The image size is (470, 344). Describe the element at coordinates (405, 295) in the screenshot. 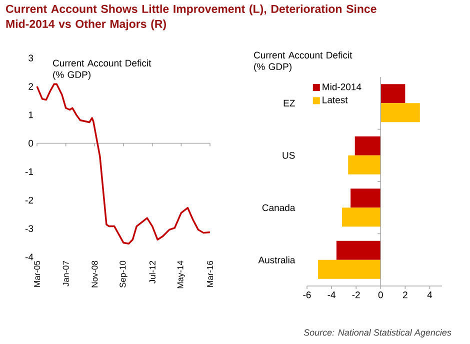

I see `x-tick-label: 2` at that location.